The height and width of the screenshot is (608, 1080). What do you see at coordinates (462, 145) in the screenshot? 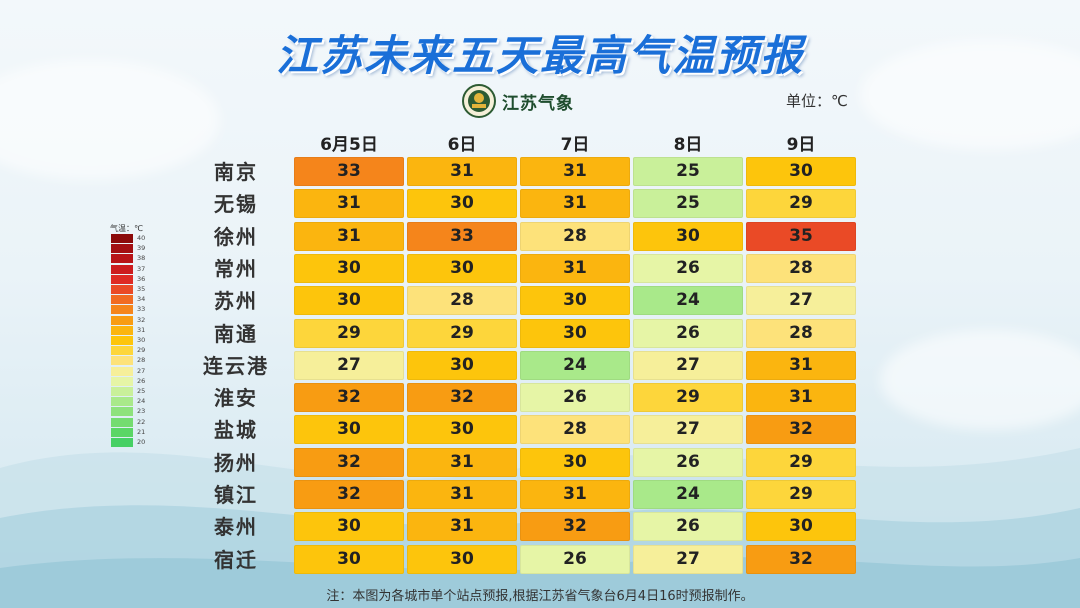
I see `column-header: 6日` at bounding box center [462, 145].